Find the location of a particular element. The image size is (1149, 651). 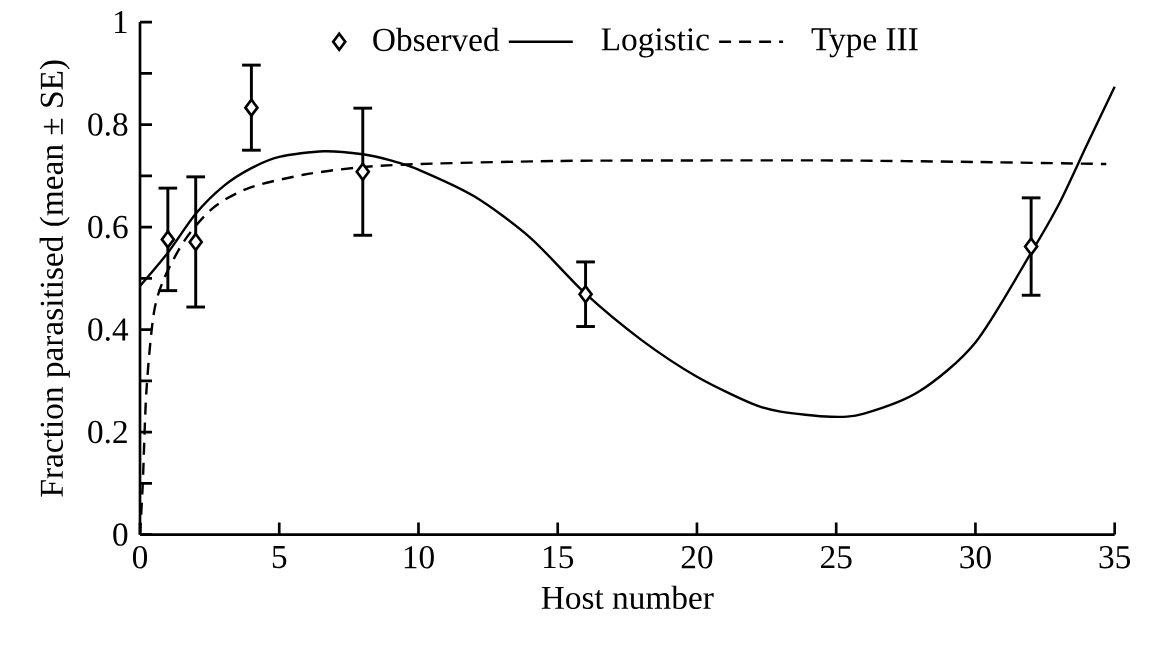

y-tick-label: 0.4 is located at coordinates (108, 329).